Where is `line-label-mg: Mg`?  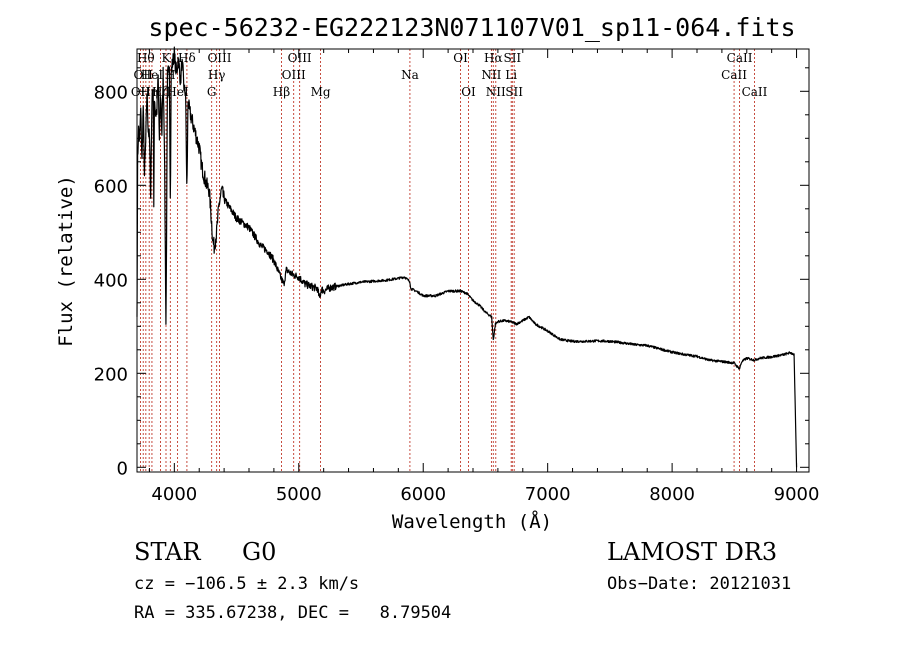 line-label-mg: Mg is located at coordinates (321, 92).